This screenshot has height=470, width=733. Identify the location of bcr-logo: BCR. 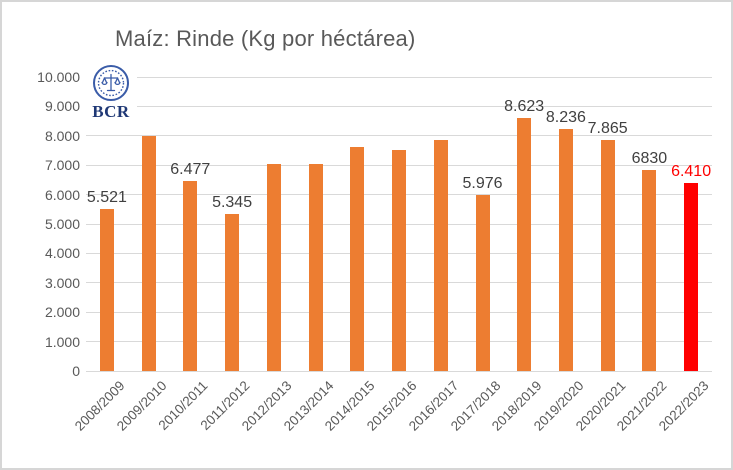
(111, 96).